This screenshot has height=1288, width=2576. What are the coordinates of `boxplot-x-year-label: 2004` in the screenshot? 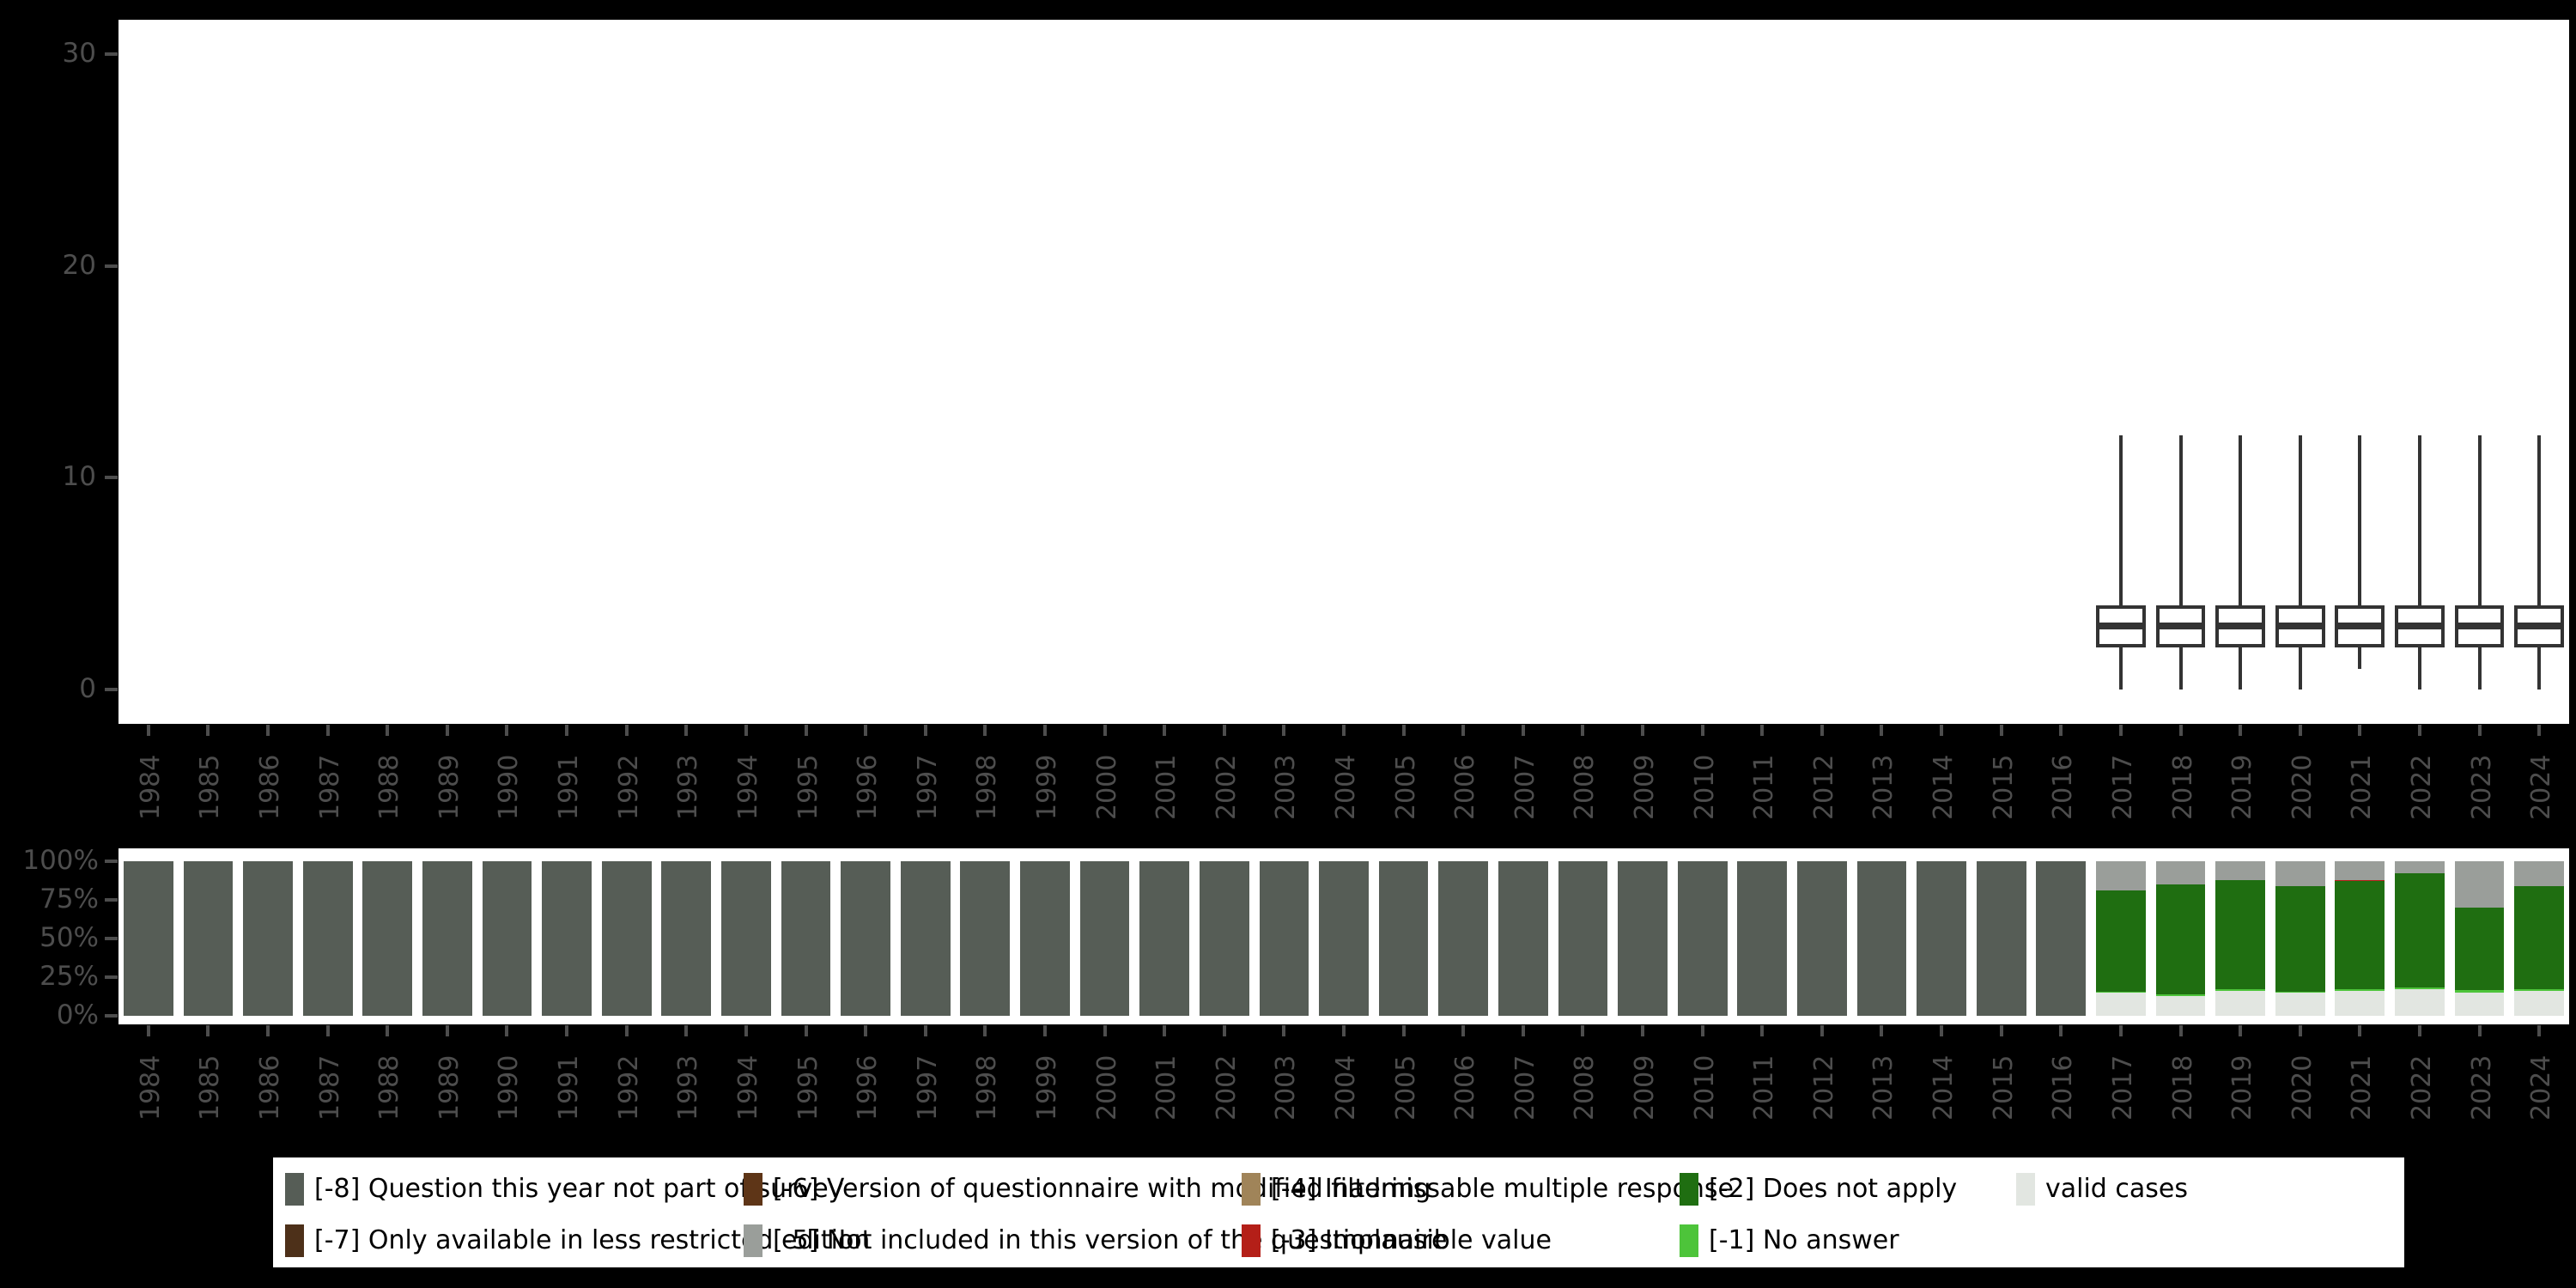 It's located at (1346, 787).